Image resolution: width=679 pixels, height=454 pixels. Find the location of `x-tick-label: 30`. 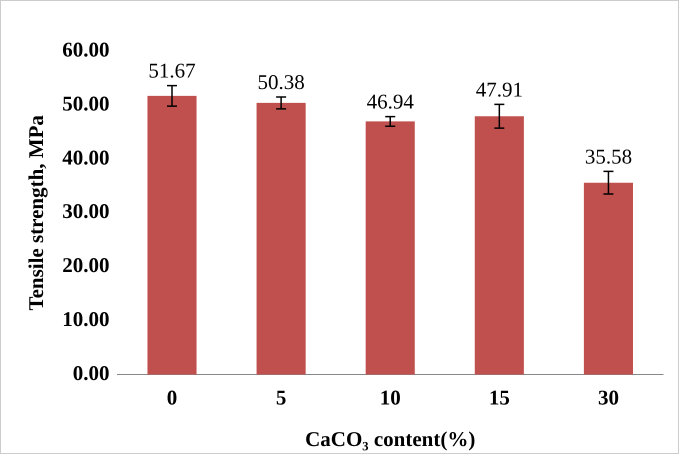

x-tick-label: 30 is located at coordinates (608, 398).